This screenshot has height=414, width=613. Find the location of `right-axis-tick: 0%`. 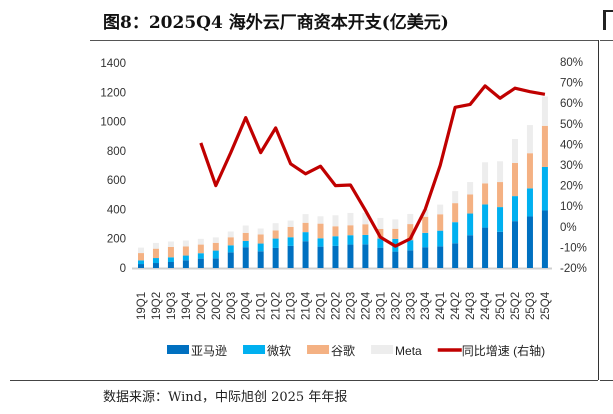

right-axis-tick: 0% is located at coordinates (568, 228).